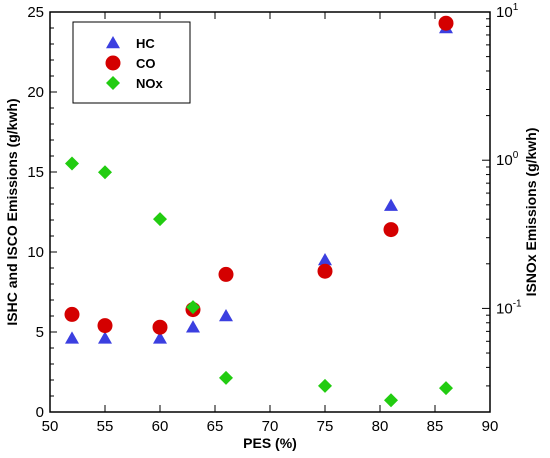 The height and width of the screenshot is (458, 550). Describe the element at coordinates (40, 412) in the screenshot. I see `left-y-tick-label: 0` at that location.